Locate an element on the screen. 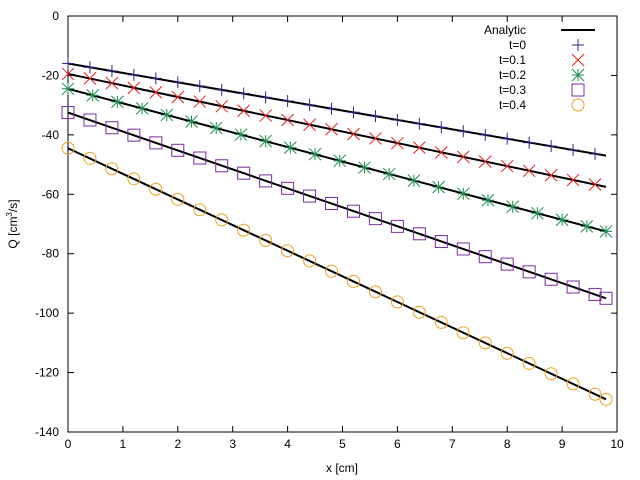  legend-label: t=0 is located at coordinates (517, 45).